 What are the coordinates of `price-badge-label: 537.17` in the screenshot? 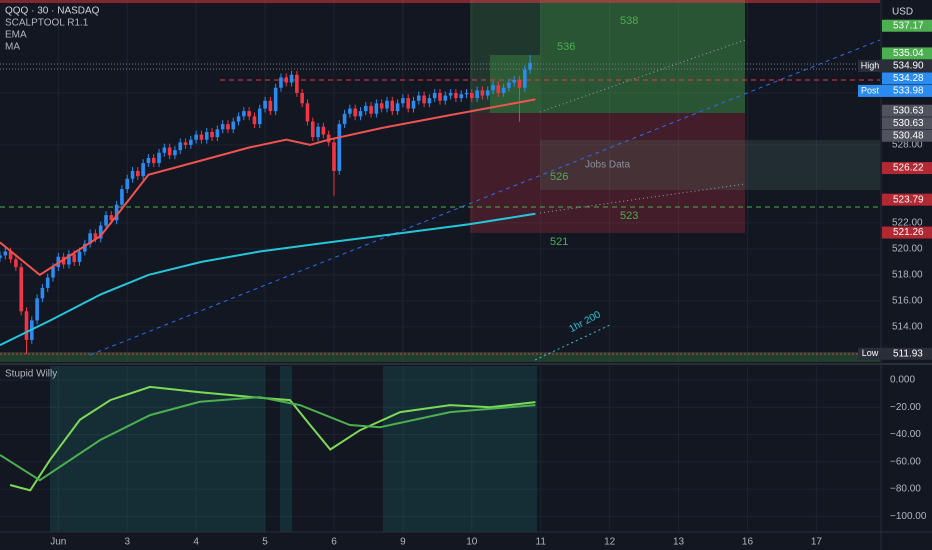 It's located at (908, 25).